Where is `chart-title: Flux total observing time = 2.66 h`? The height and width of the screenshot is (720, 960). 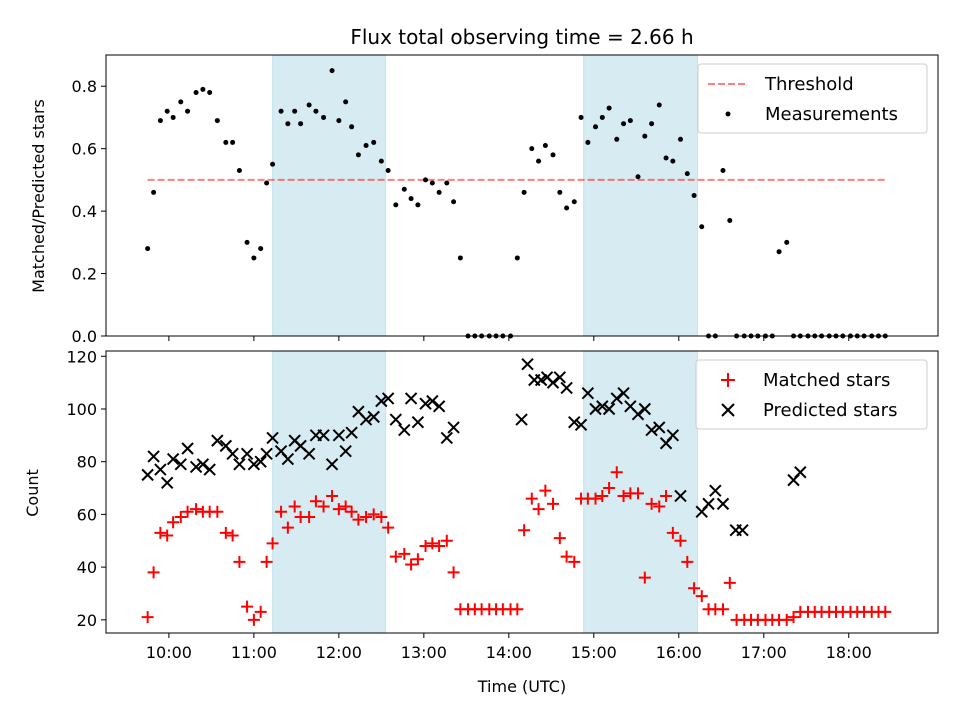
chart-title: Flux total observing time = 2.66 h is located at coordinates (521, 37).